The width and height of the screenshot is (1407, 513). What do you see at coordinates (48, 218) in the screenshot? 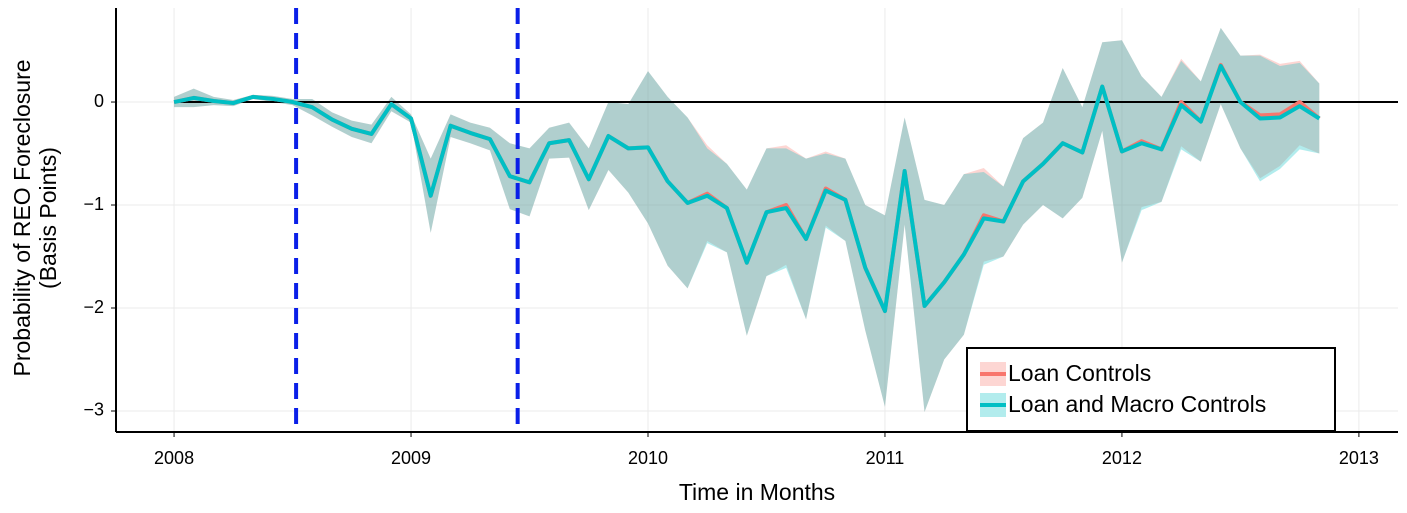
I see `y-axis-label: (Basis Points)` at bounding box center [48, 218].